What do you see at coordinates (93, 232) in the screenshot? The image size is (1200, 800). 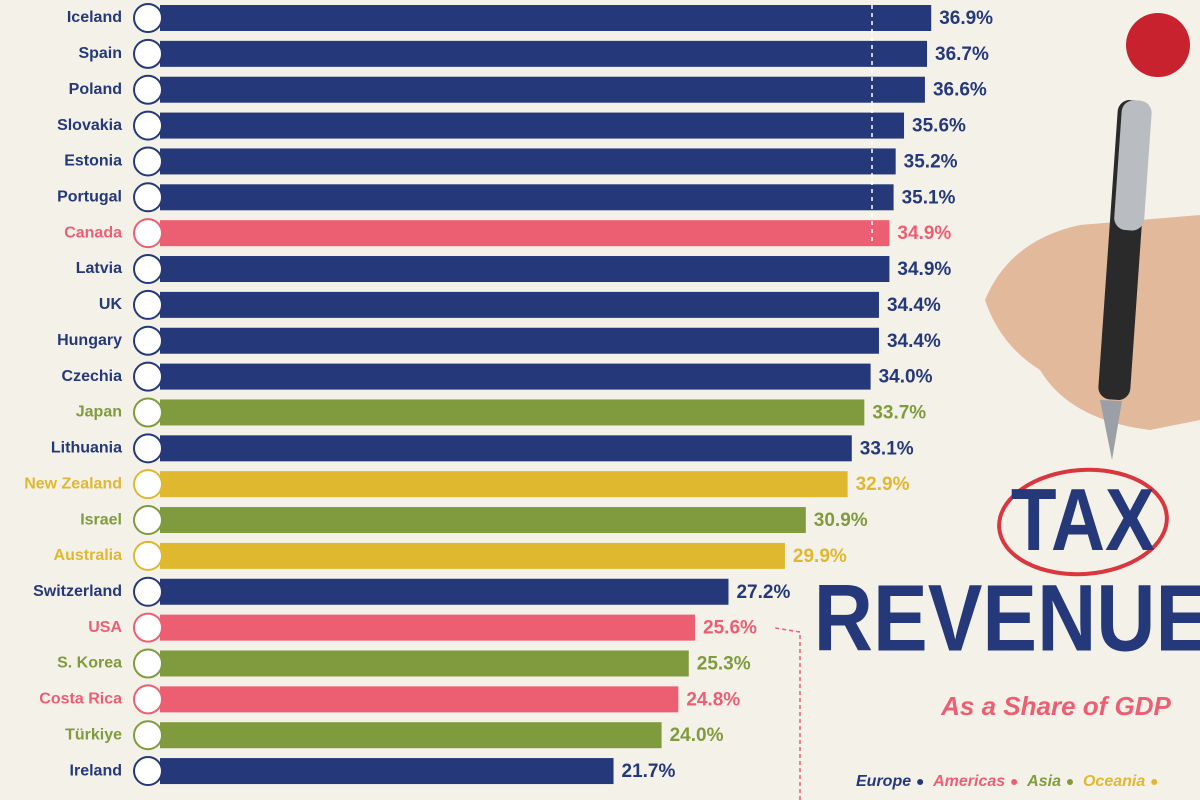 I see `category-label: Canada` at bounding box center [93, 232].